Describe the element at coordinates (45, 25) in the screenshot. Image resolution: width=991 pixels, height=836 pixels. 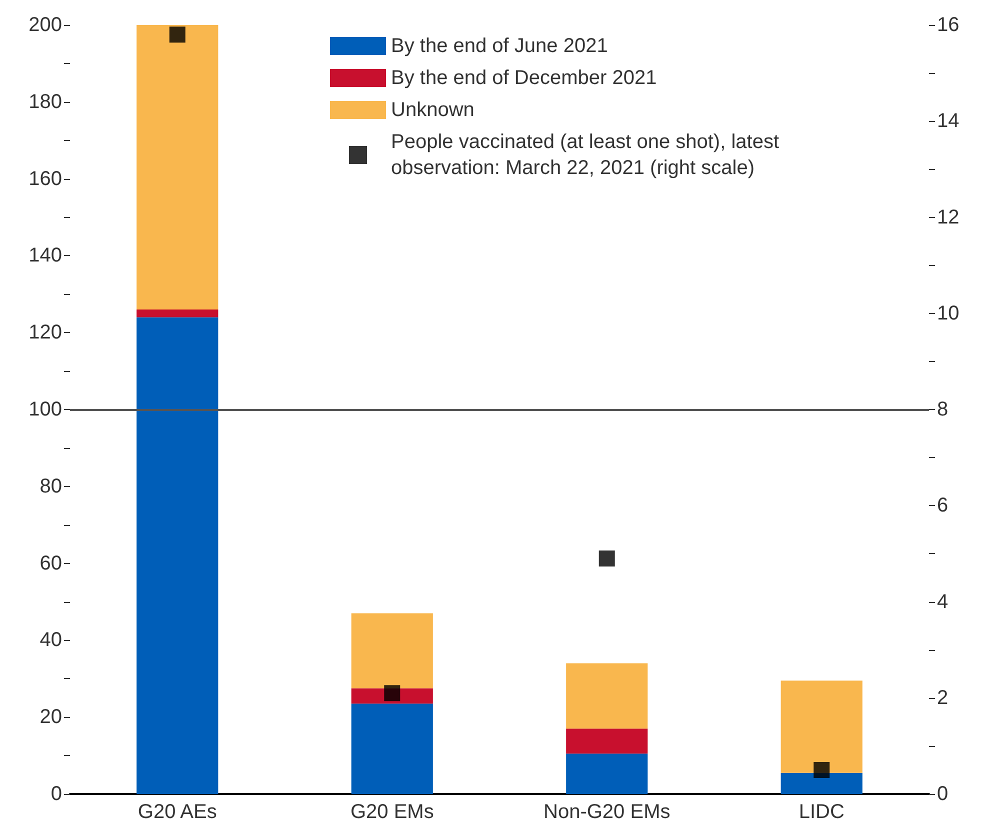
I see `y-tick-label: 200` at that location.